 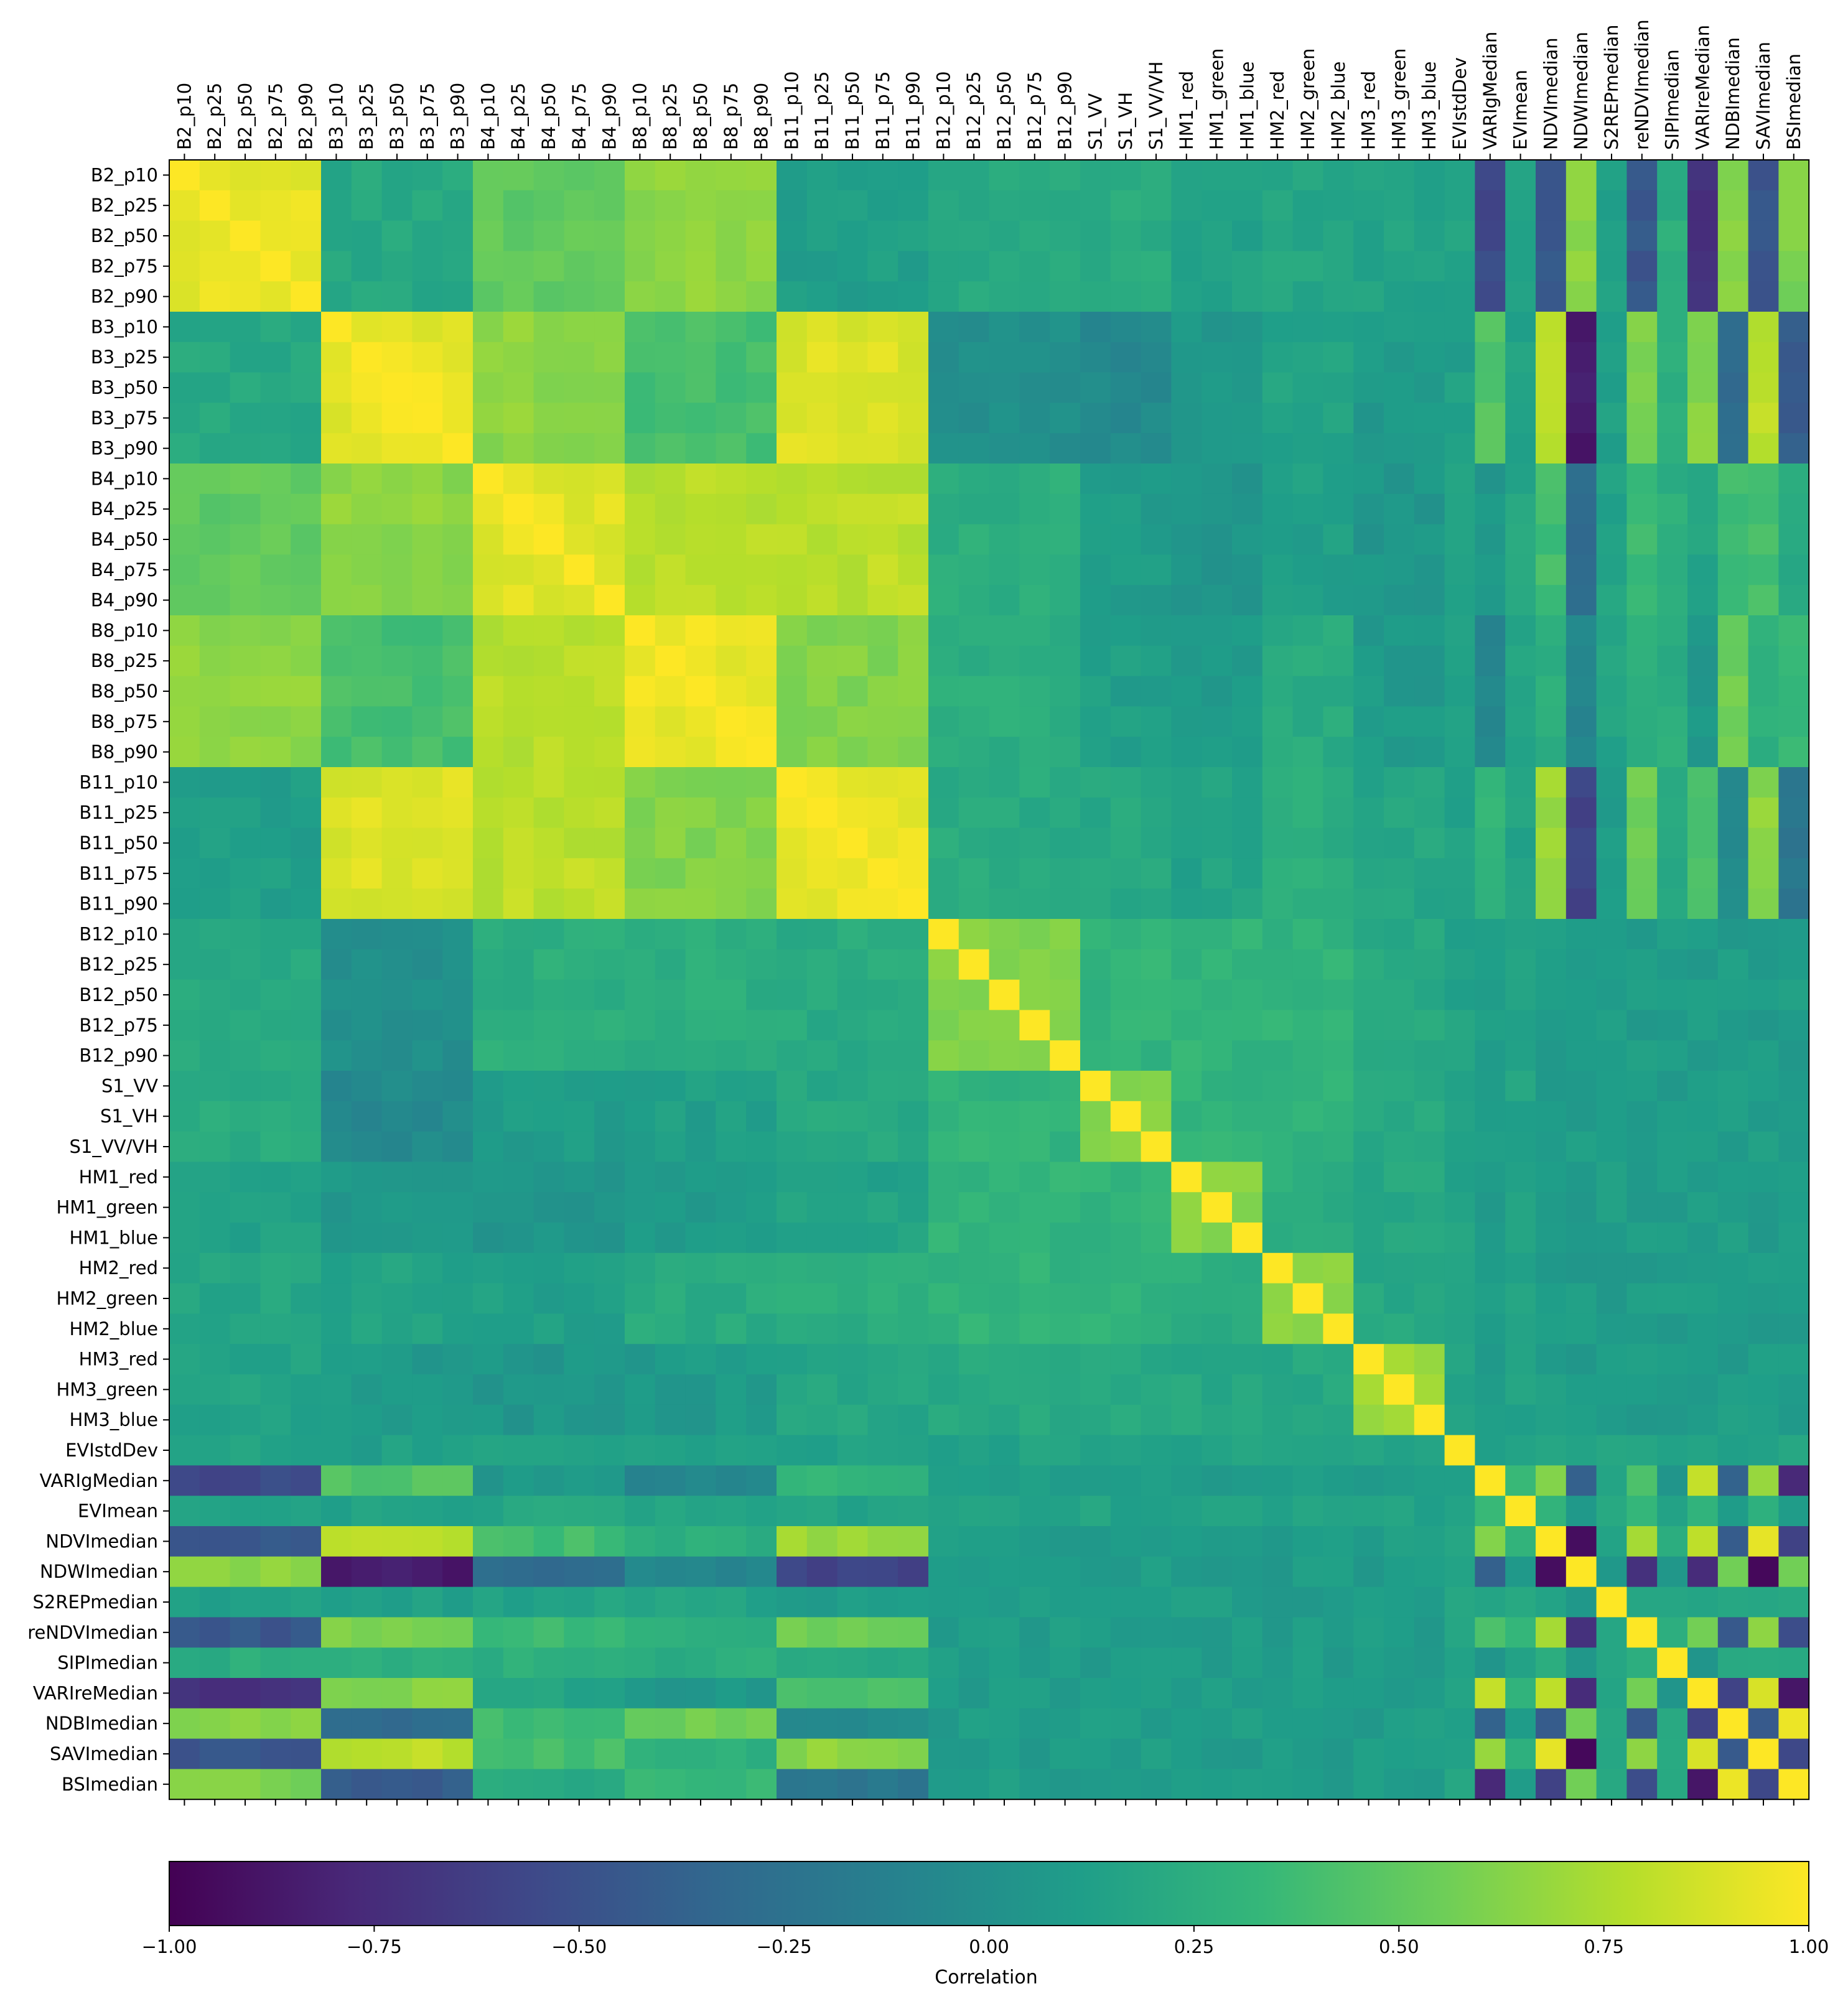 What do you see at coordinates (118, 1512) in the screenshot?
I see `y-tick-label: EVImean` at bounding box center [118, 1512].